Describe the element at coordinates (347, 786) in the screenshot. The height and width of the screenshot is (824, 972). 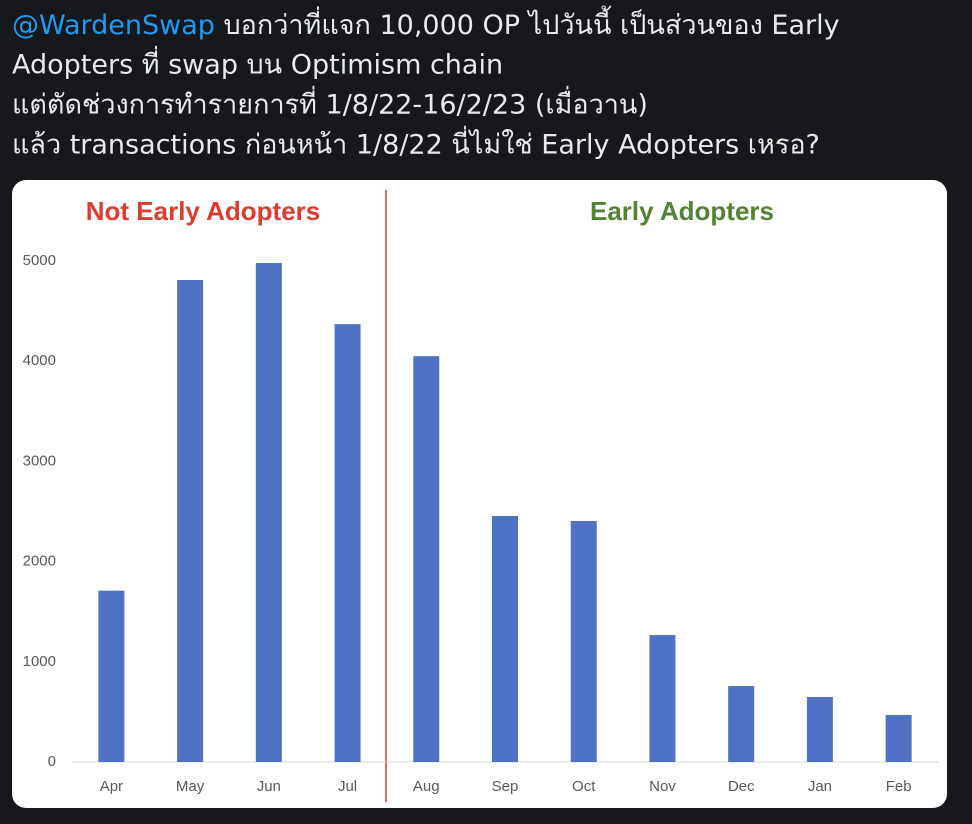
I see `x-tick-label: Jul` at that location.